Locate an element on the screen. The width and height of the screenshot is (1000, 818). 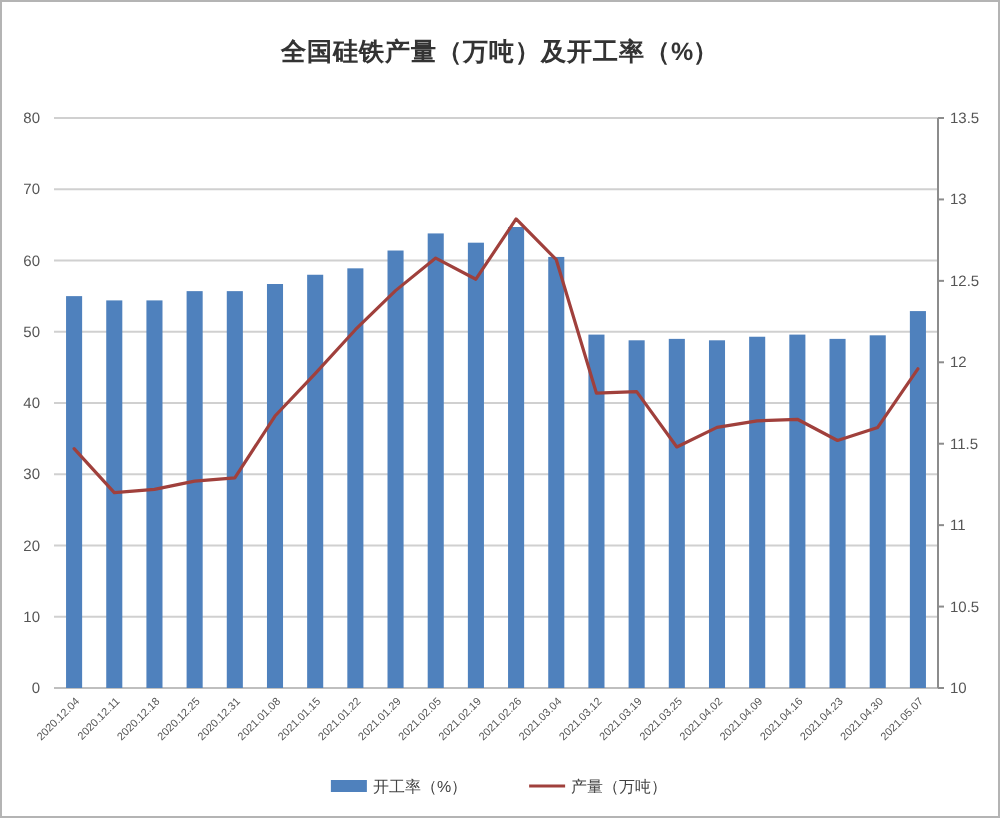
chart-title: 全国硅铁产量（万吨）及开工率（%） is located at coordinates (499, 51).